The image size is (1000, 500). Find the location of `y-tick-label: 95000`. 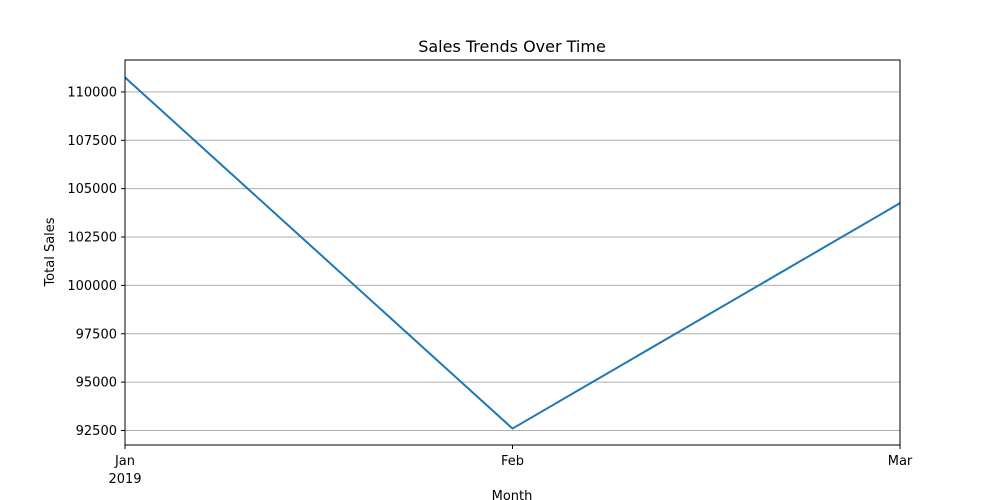

y-tick-label: 95000 is located at coordinates (96, 383).